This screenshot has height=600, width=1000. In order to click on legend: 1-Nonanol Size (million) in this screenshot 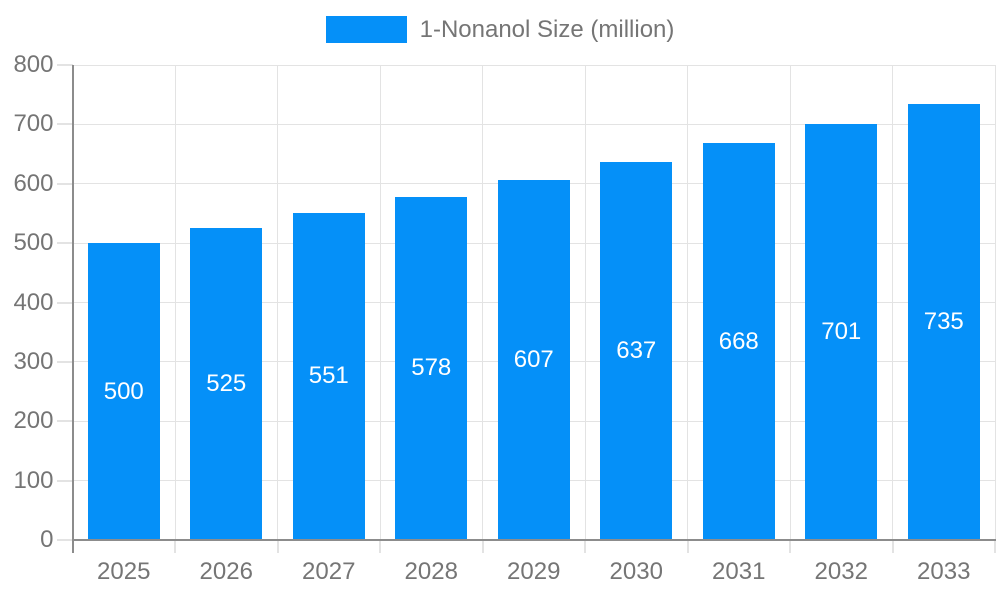, I will do `click(500, 29)`.